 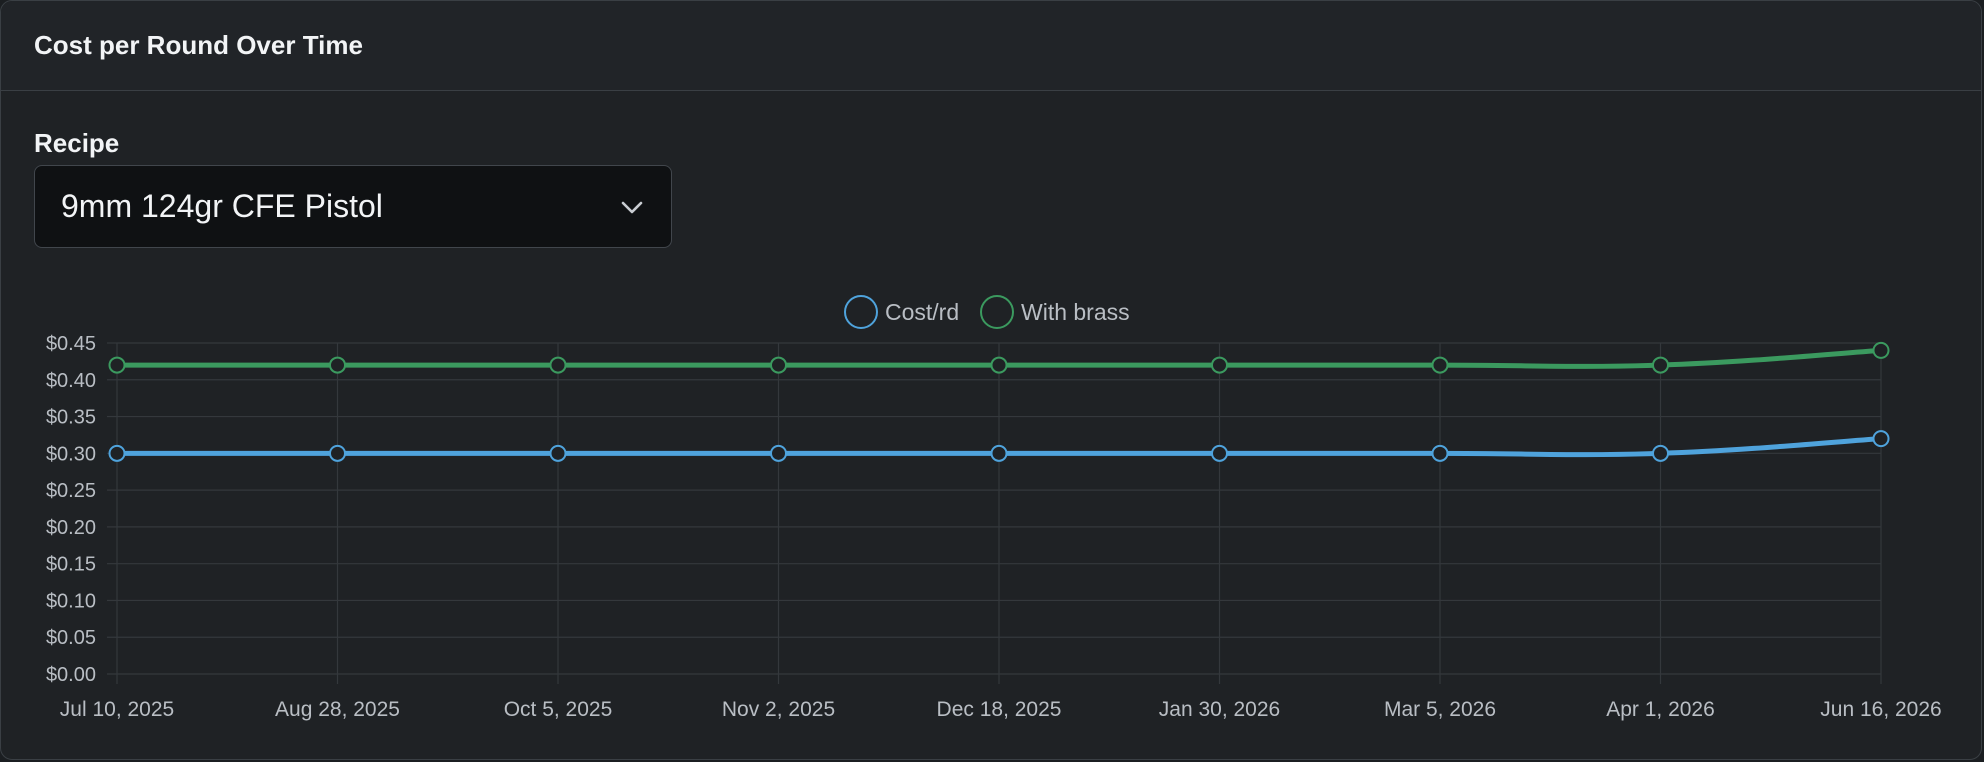 I want to click on legend-item-cost-rd: Cost/rd, so click(x=901, y=312).